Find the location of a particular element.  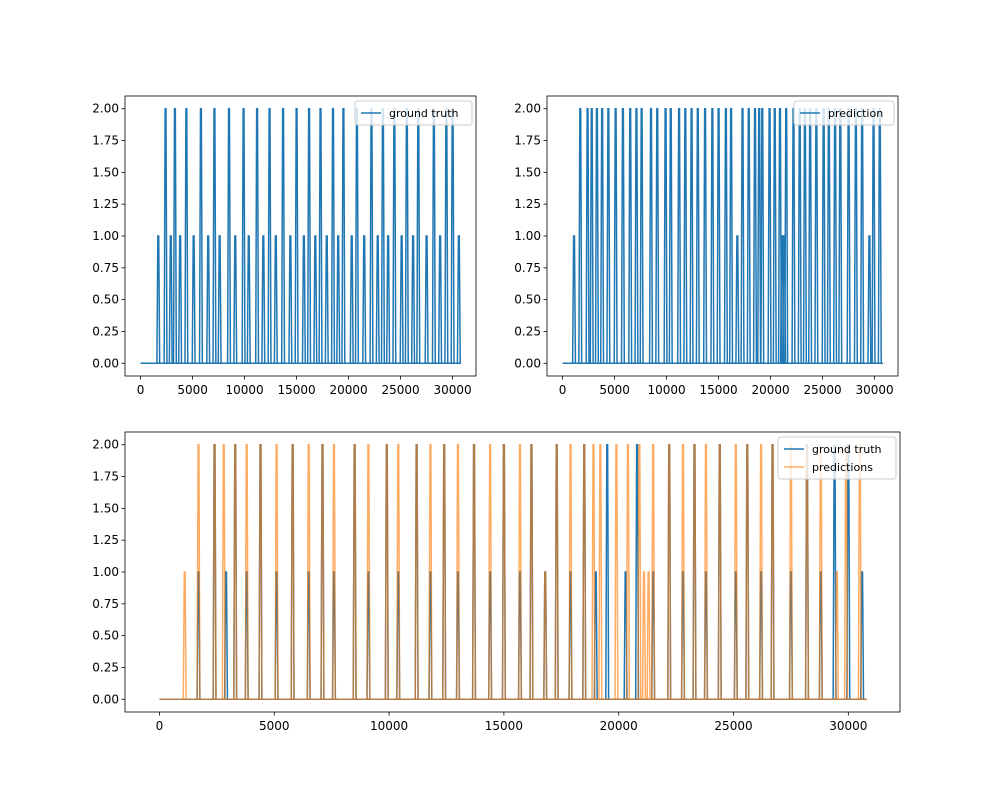

legend-label: ground truth is located at coordinates (847, 449).